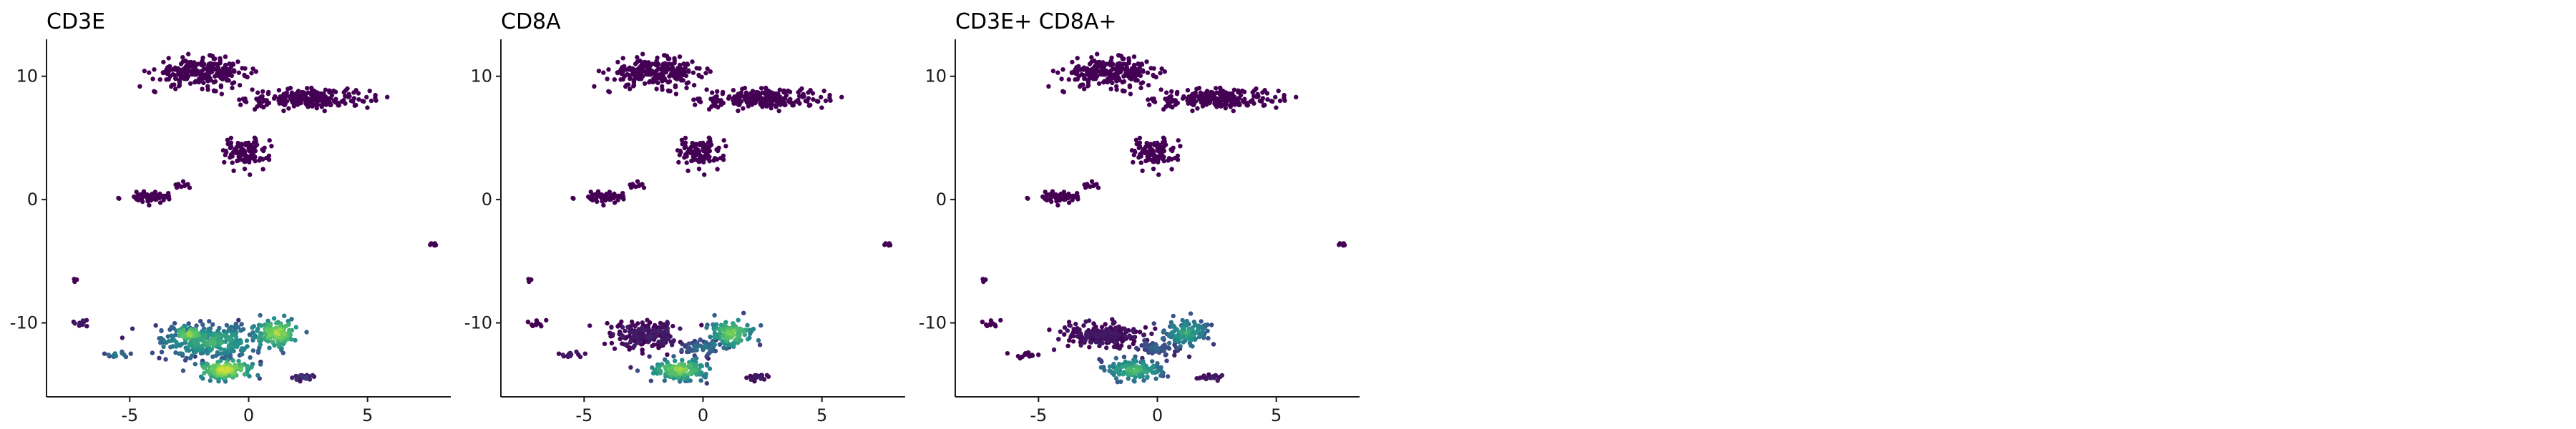 This screenshot has width=2576, height=429. What do you see at coordinates (1276, 415) in the screenshot?
I see `x-tick-label: 5` at bounding box center [1276, 415].